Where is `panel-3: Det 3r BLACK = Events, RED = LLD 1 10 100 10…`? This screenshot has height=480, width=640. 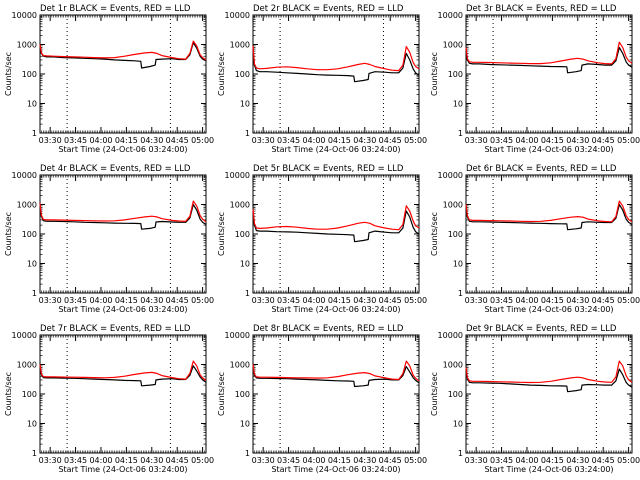 panel-3: Det 3r BLACK = Events, RED = LLD 1 10 100 10… is located at coordinates (535, 79).